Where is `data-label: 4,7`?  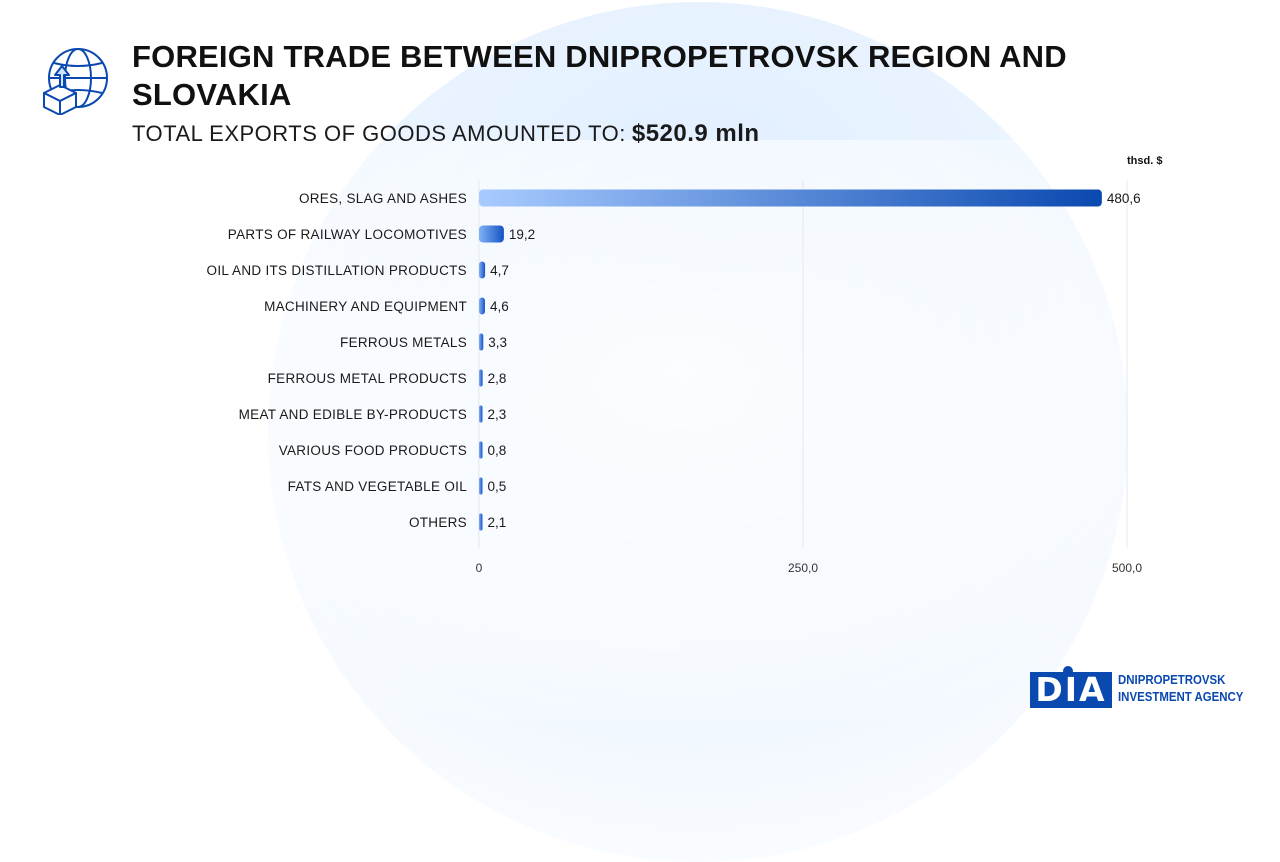 data-label: 4,7 is located at coordinates (499, 270).